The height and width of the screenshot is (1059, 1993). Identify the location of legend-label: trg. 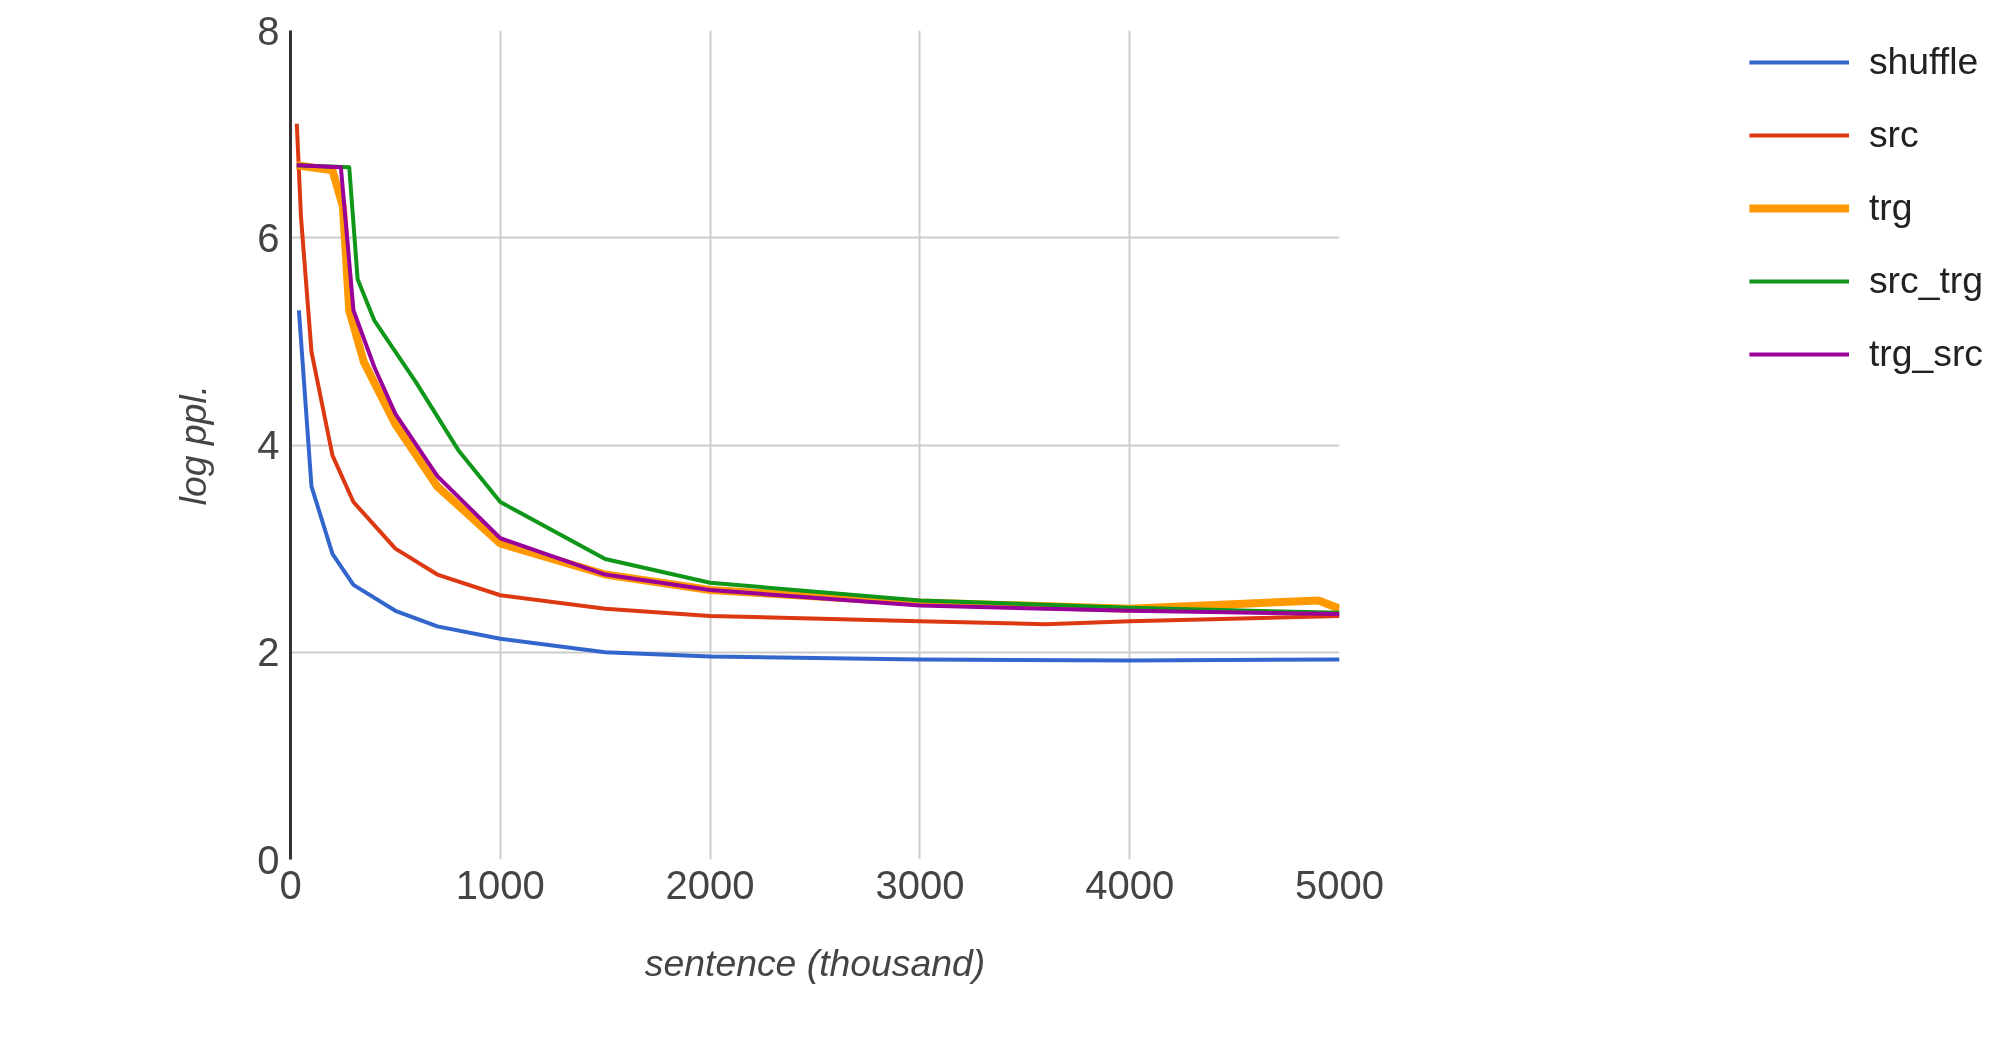
(1890, 207).